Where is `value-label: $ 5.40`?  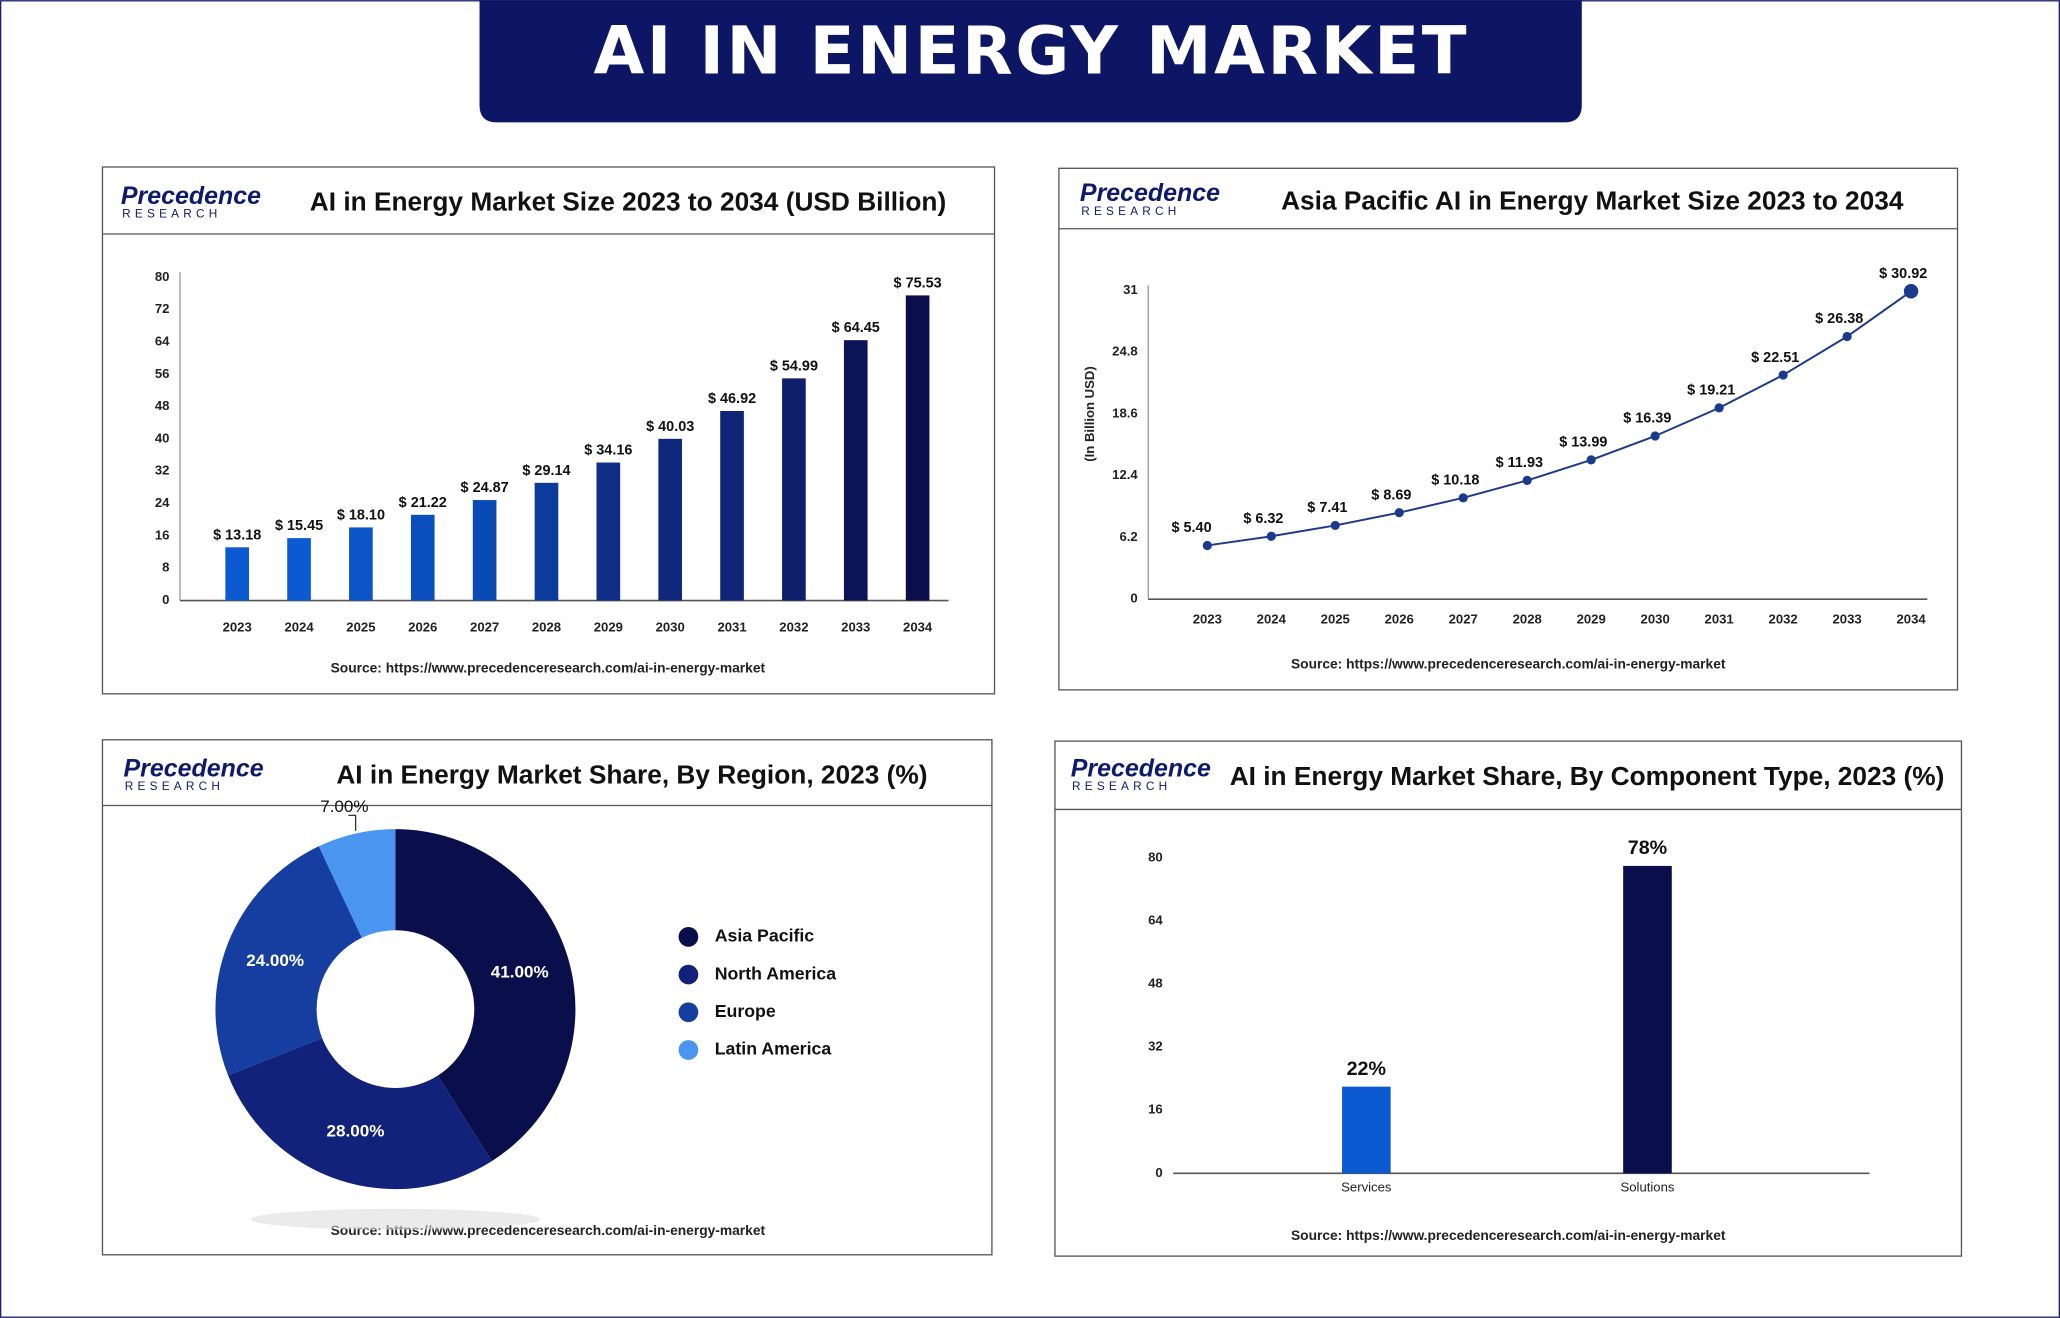 value-label: $ 5.40 is located at coordinates (1191, 528).